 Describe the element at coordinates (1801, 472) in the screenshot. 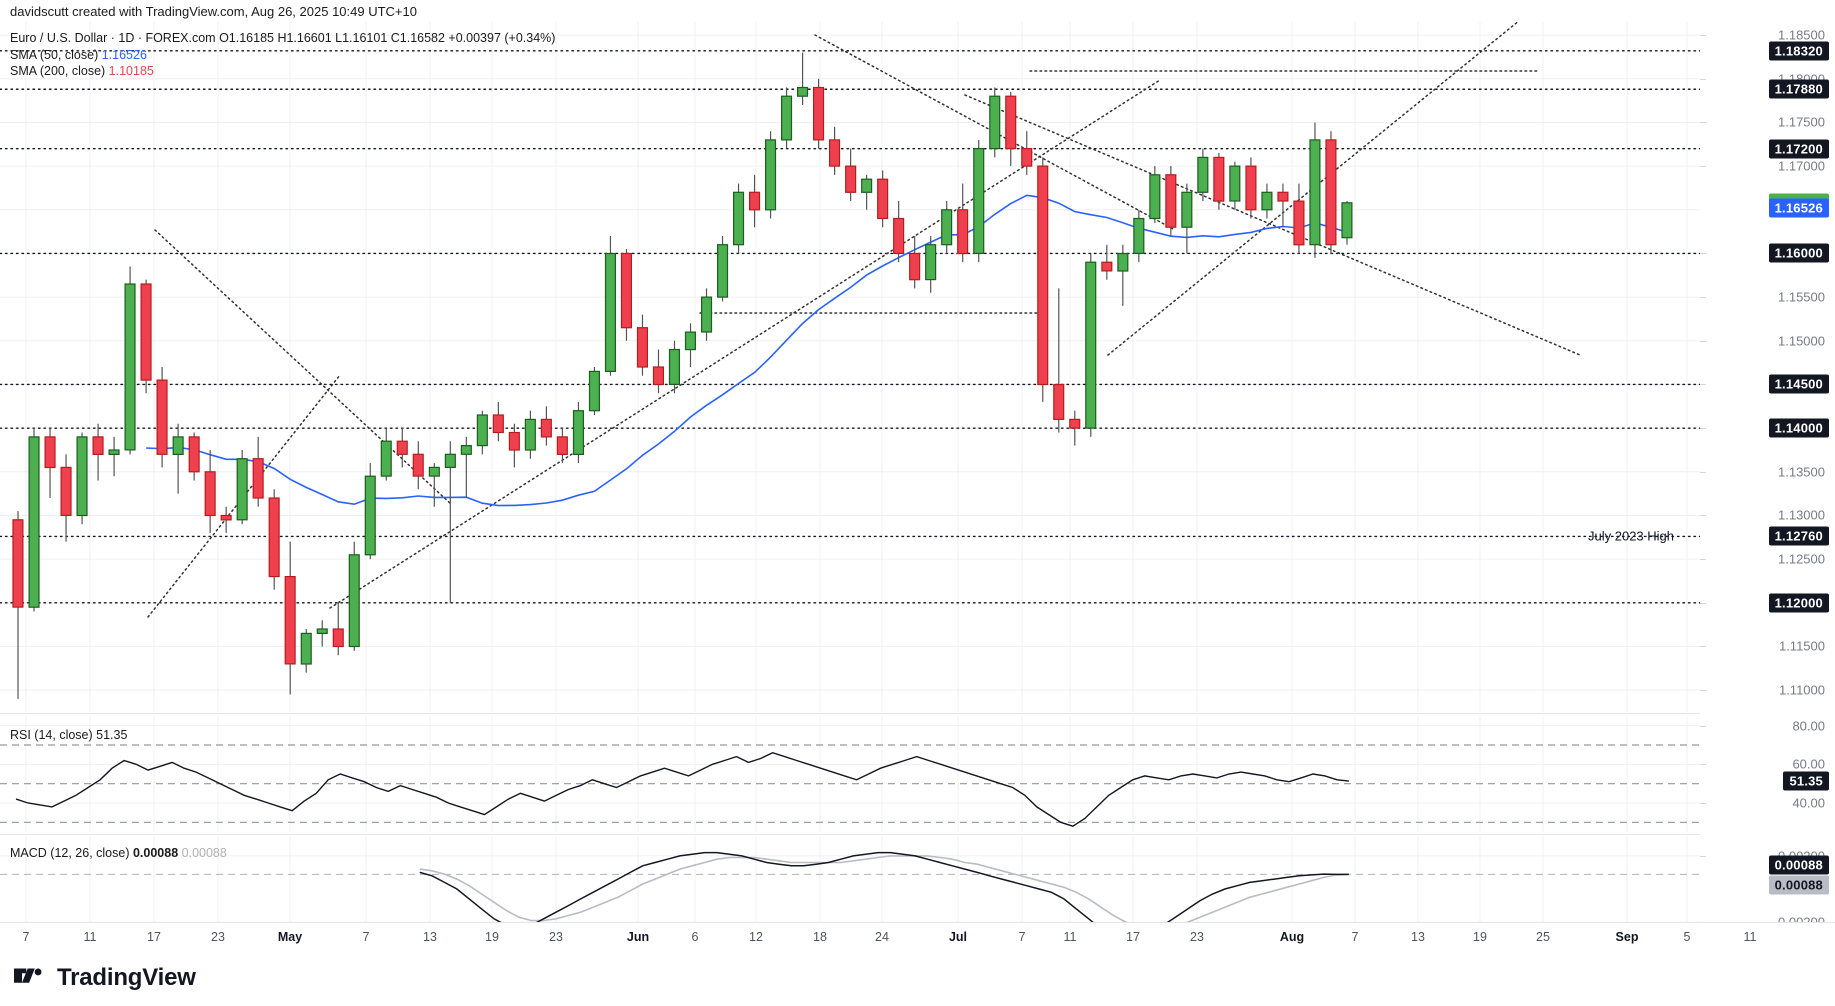

I see `price-axis-tick: 1.13500` at that location.